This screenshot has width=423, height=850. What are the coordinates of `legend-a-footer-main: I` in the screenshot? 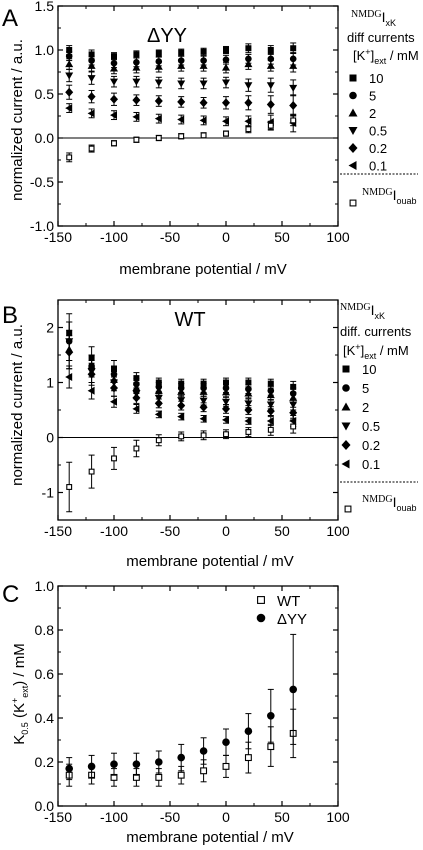 It's located at (395, 195).